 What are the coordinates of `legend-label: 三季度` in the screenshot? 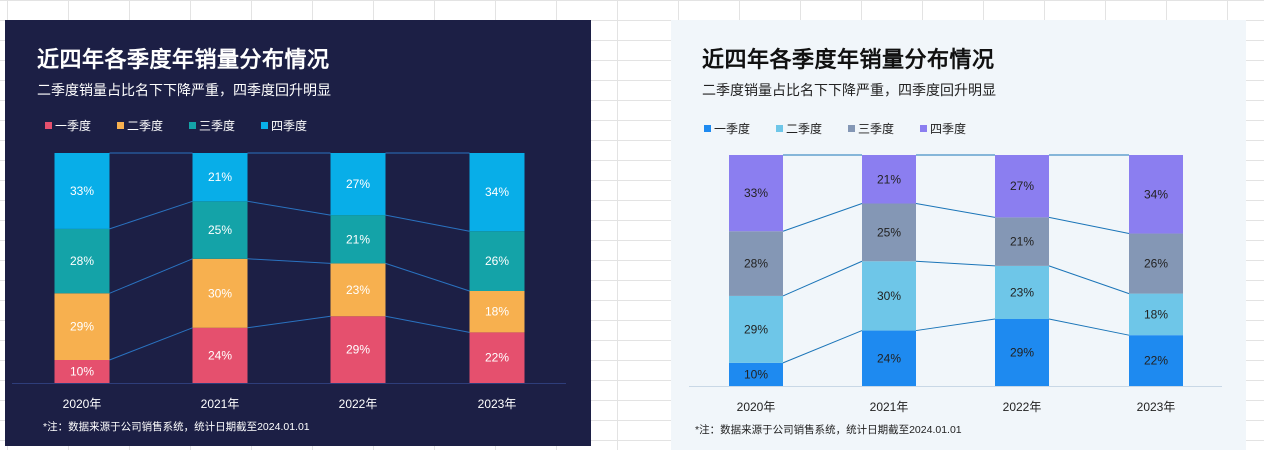 It's located at (217, 126).